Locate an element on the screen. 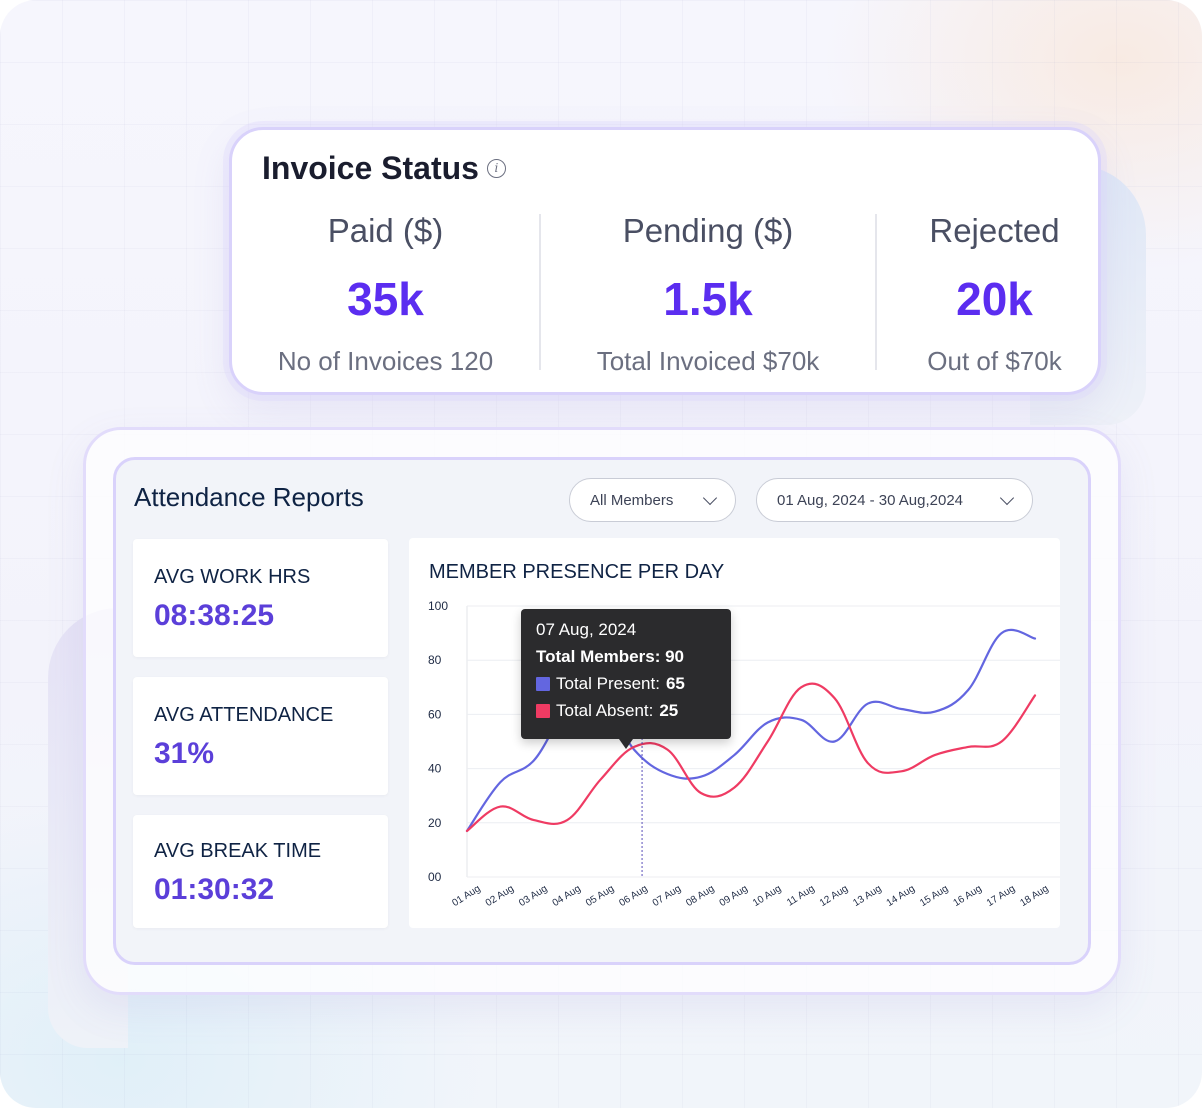 The height and width of the screenshot is (1108, 1202). y-tick-label: 20 is located at coordinates (435, 823).